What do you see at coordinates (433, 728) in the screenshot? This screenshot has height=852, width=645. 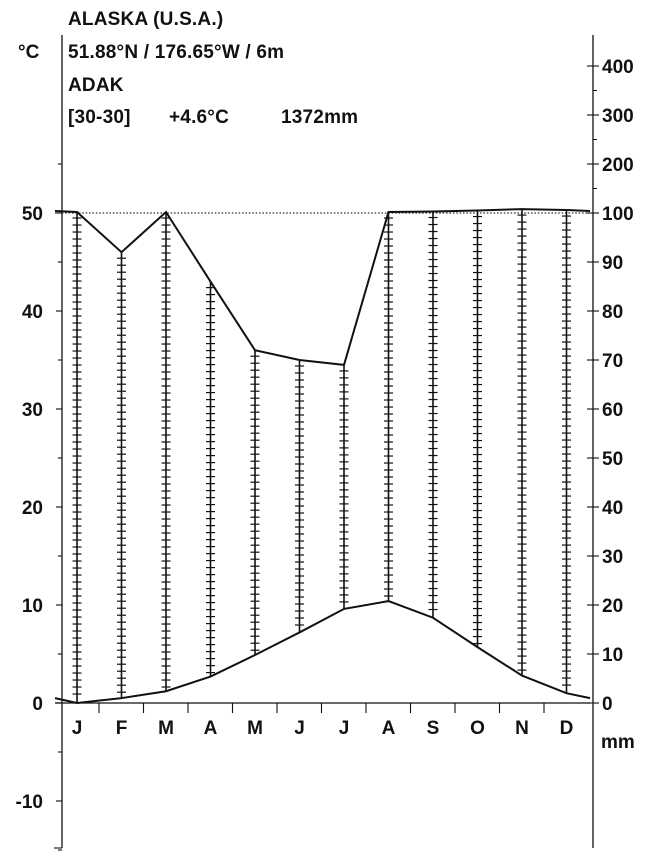 I see `month-label: S` at bounding box center [433, 728].